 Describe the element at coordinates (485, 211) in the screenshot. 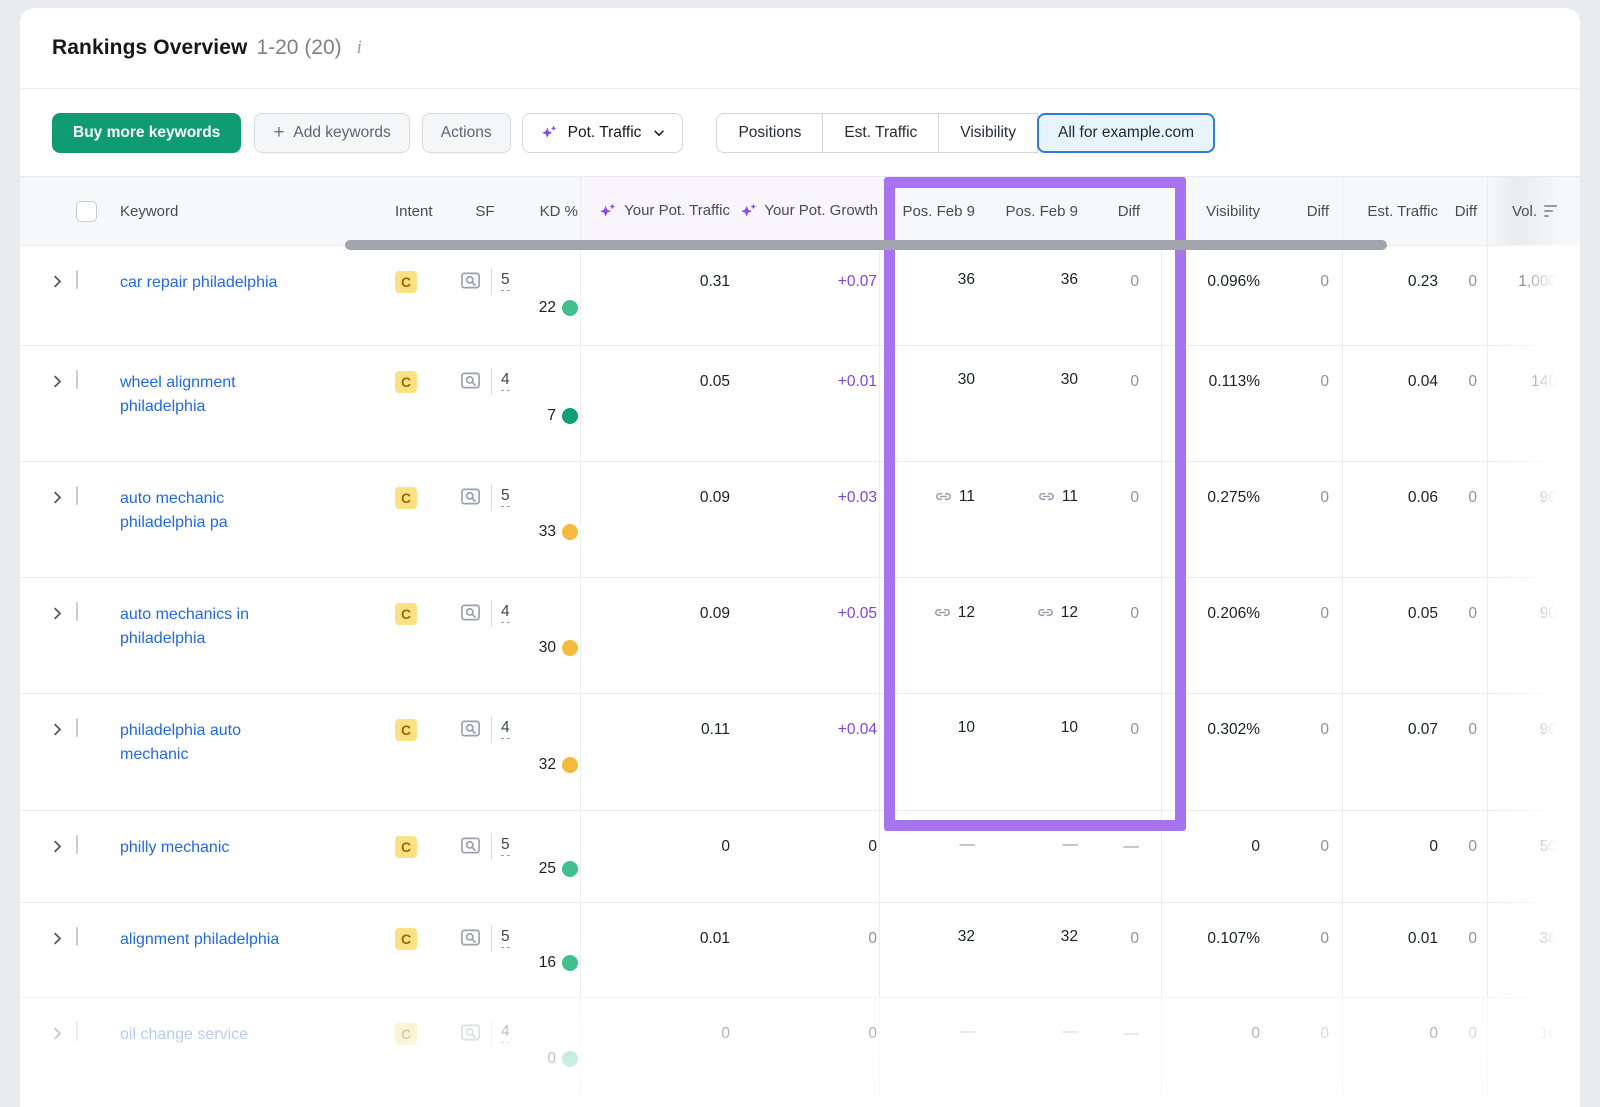

I see `col-sf: SF` at that location.